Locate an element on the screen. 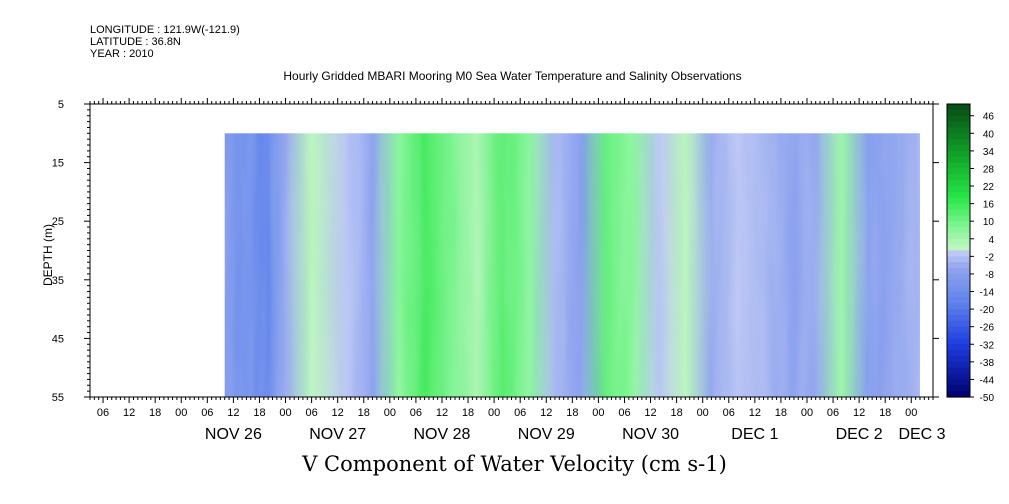  colorbar: 46 40 34 28 22 16 10 4 -2 -8 -14 -20 -26 -32 -38 -44 -50 is located at coordinates (970, 253).